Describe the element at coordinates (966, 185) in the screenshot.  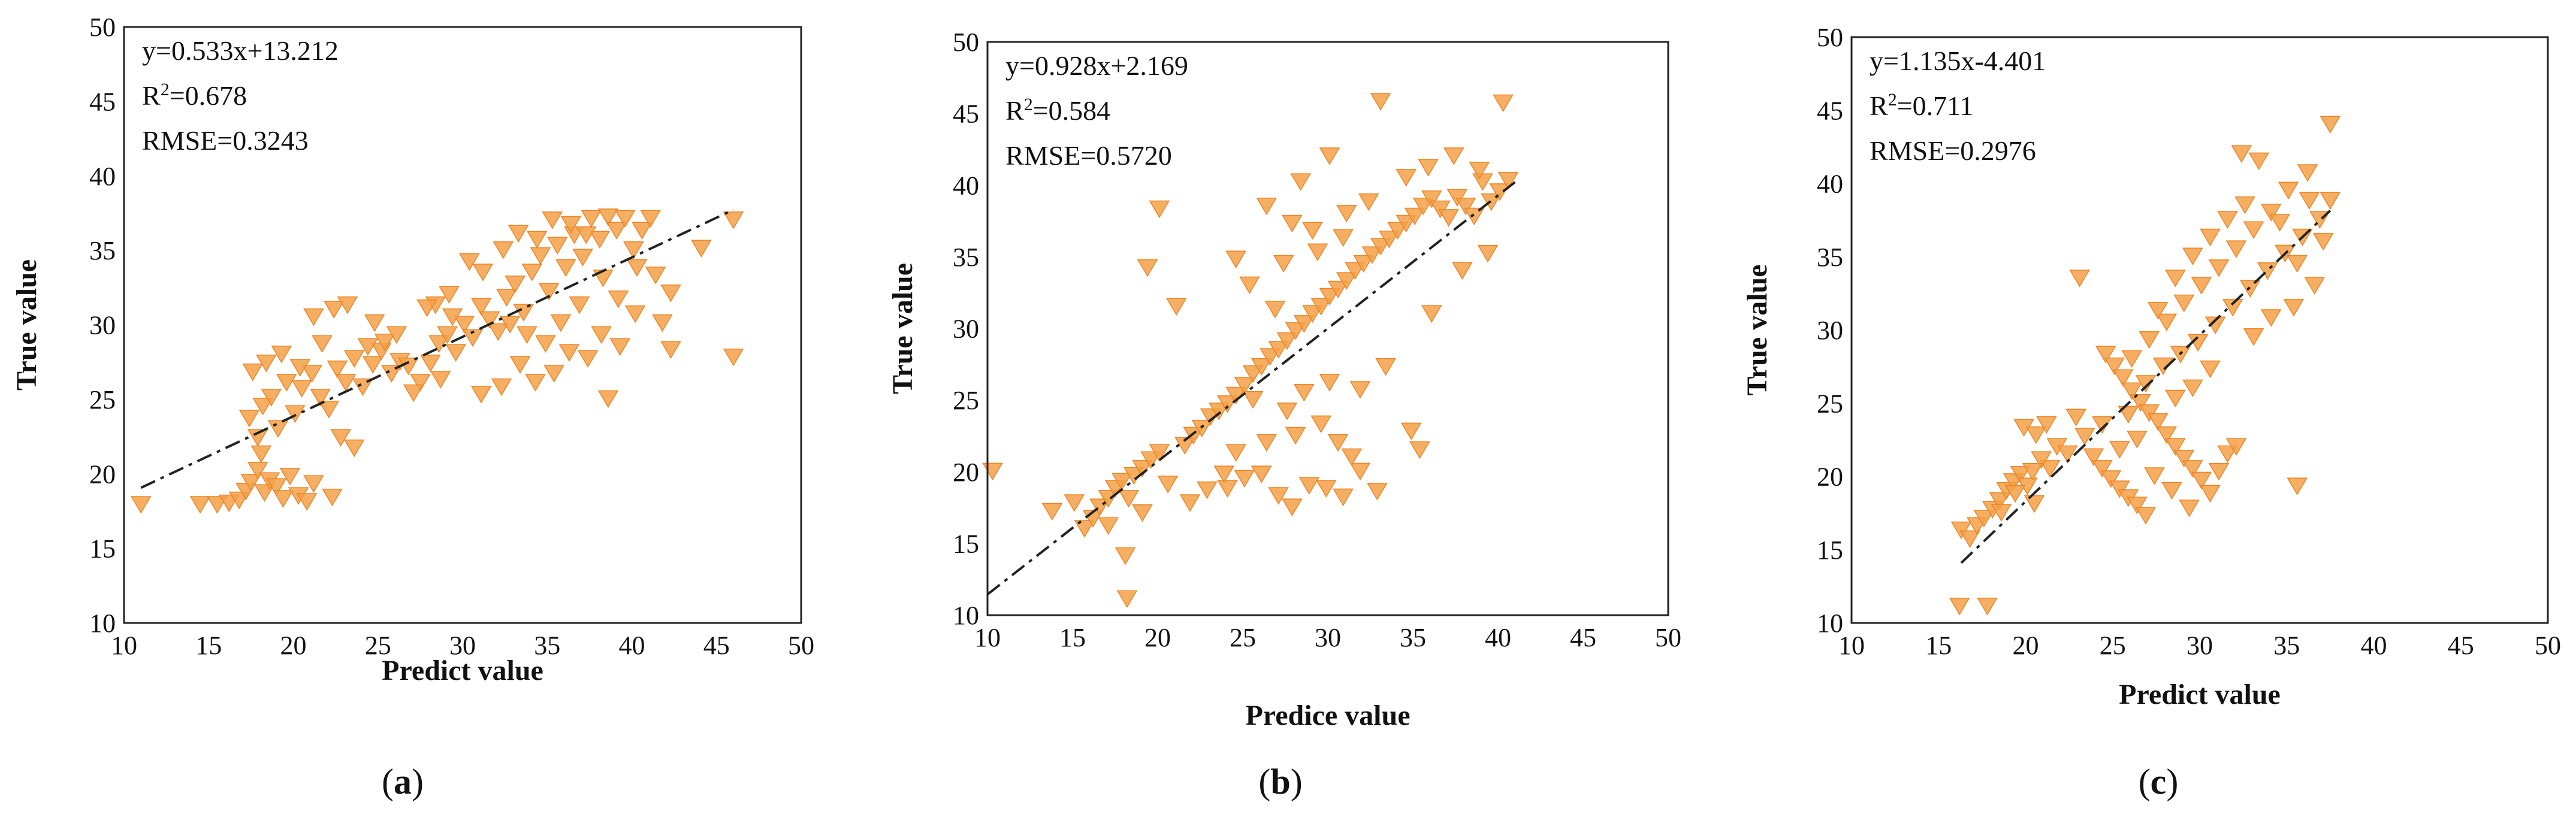
I see `y-tick-label: 40` at that location.